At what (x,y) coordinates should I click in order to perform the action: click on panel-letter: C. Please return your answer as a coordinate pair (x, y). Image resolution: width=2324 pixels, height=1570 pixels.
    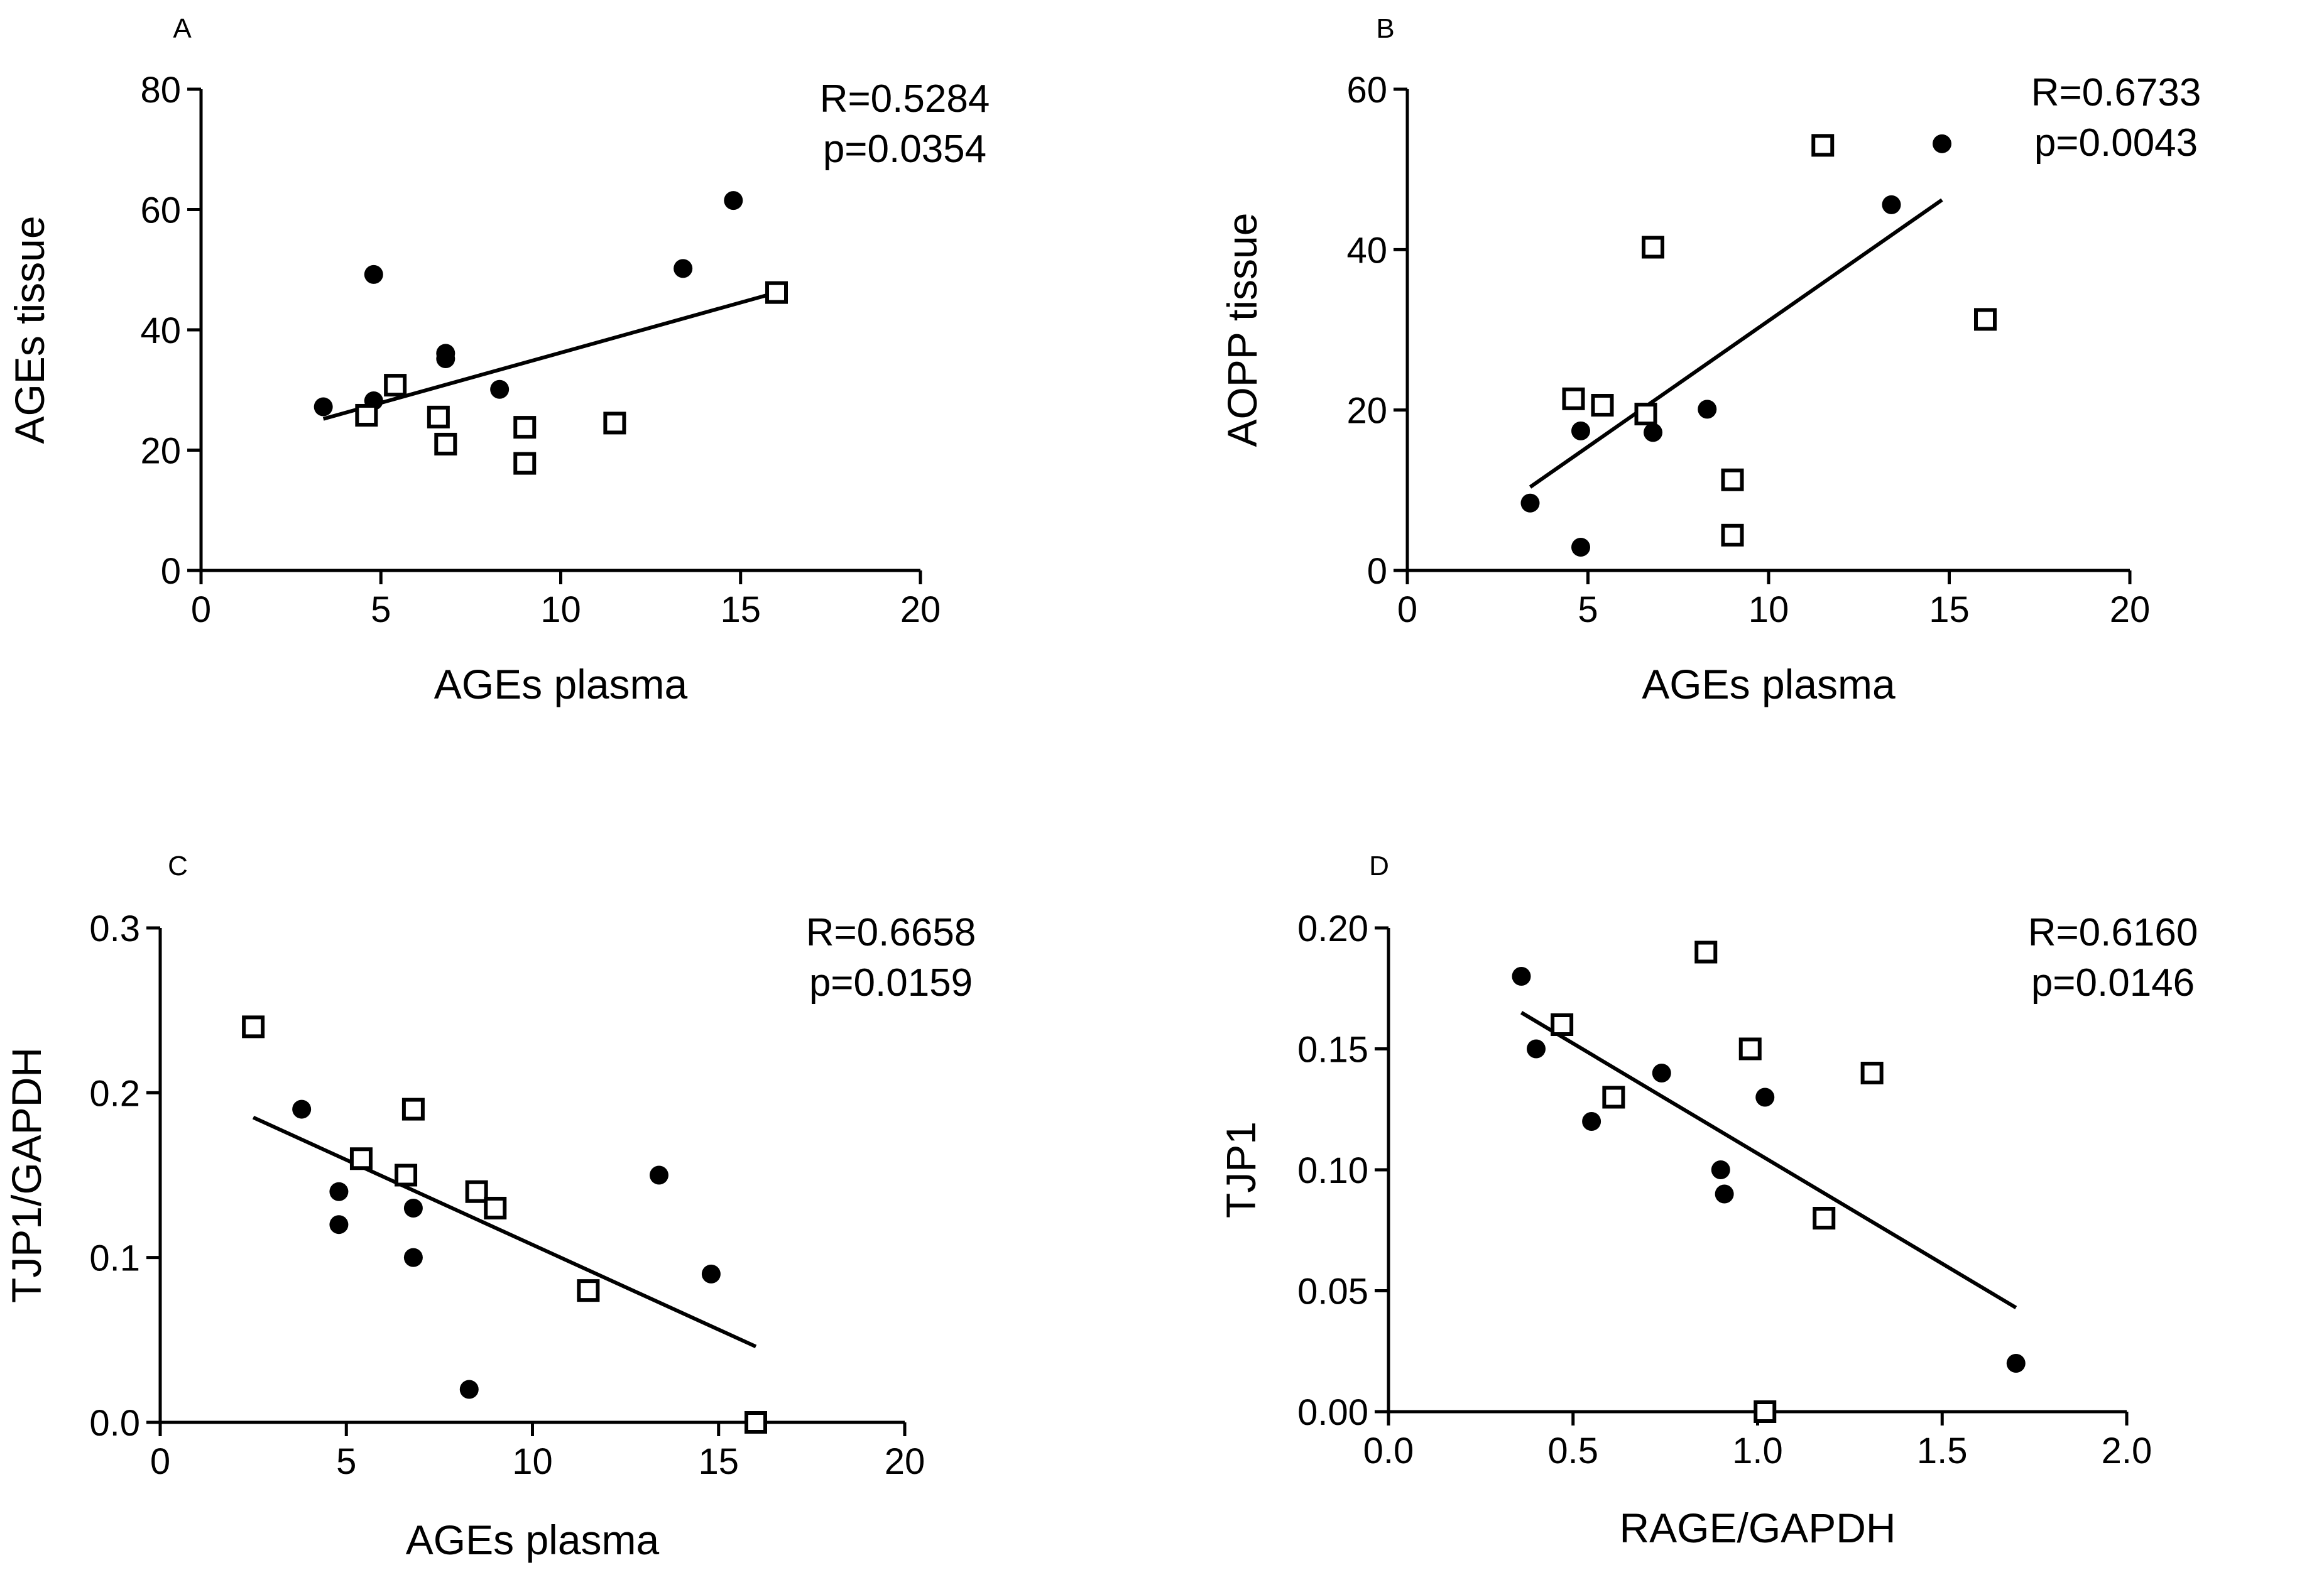
    Looking at the image, I should click on (178, 866).